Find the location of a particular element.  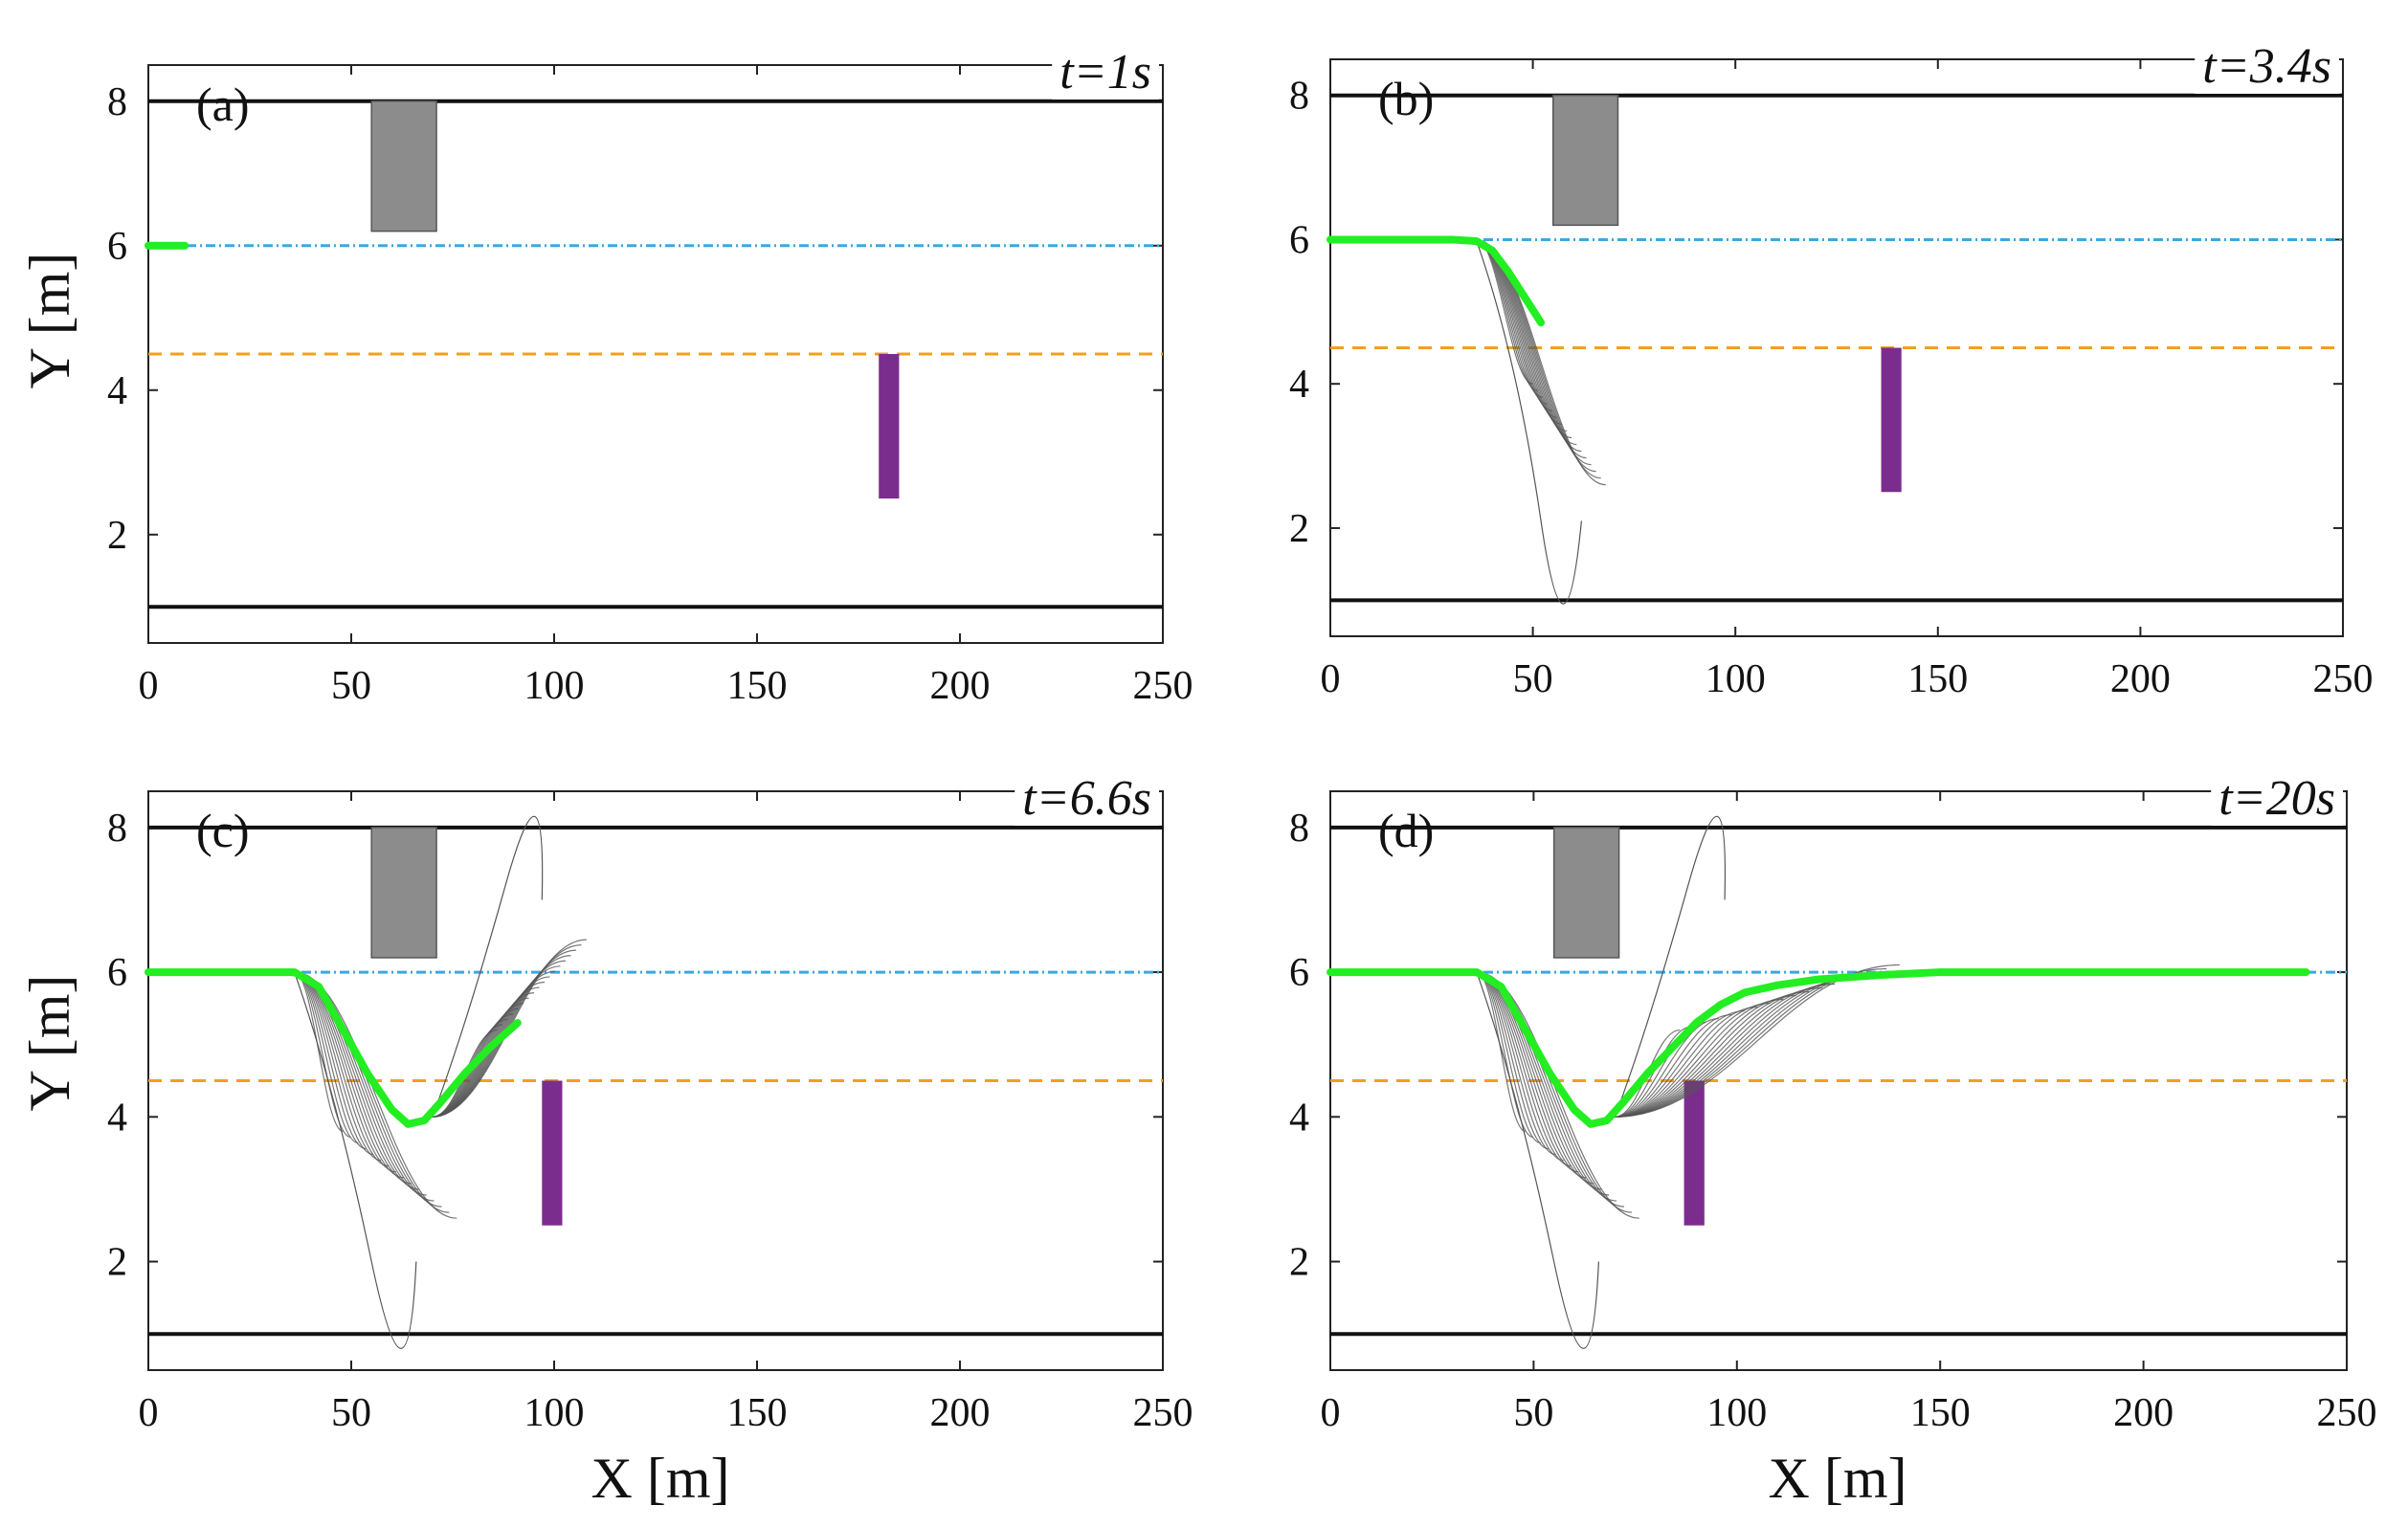

panel-label: (b) is located at coordinates (1406, 99).